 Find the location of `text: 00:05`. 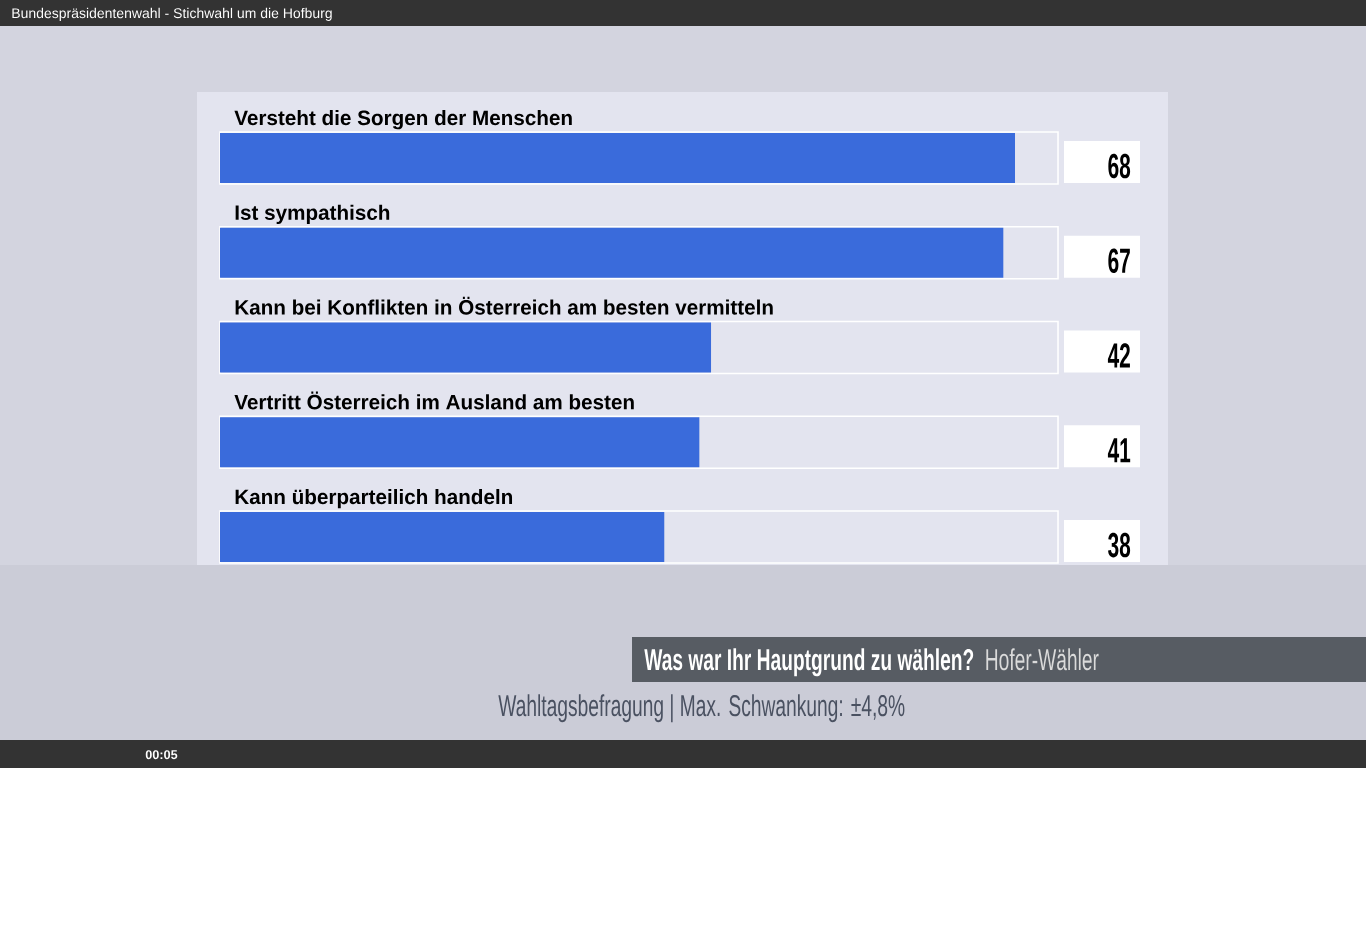

text: 00:05 is located at coordinates (161, 755).